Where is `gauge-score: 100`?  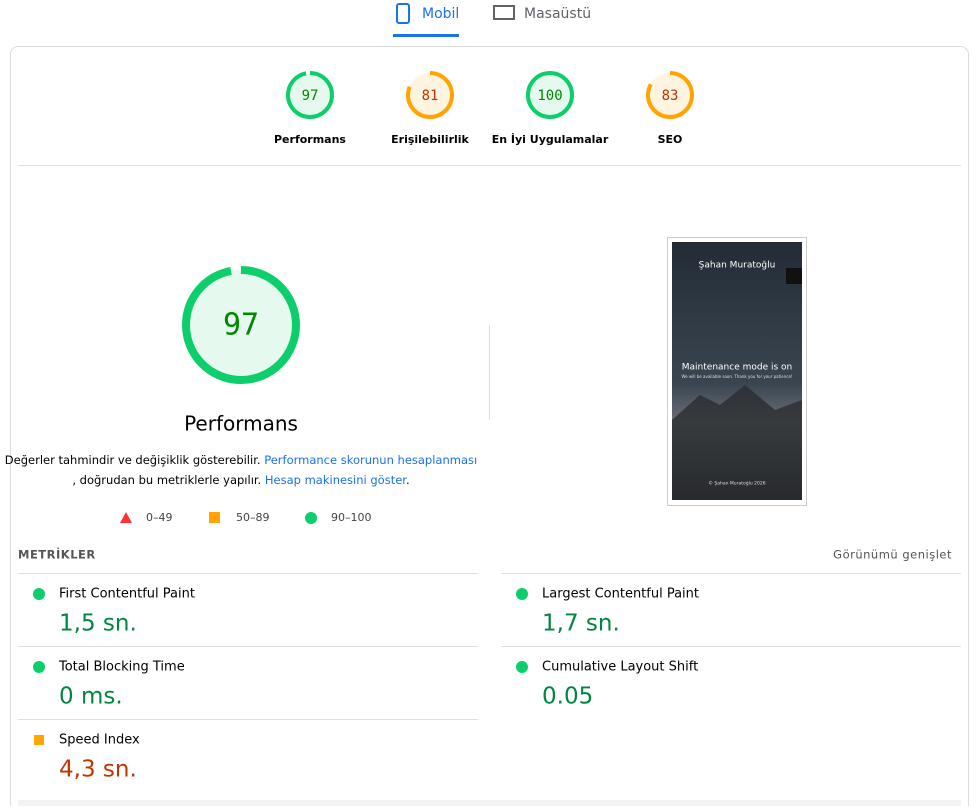
gauge-score: 100 is located at coordinates (549, 96).